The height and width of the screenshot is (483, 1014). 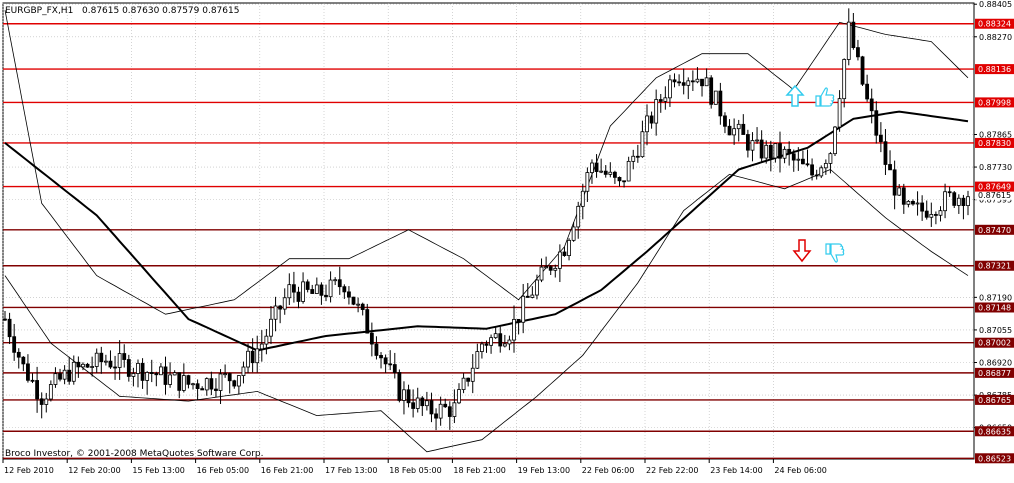 I want to click on level-label: 0.88324, so click(x=994, y=24).